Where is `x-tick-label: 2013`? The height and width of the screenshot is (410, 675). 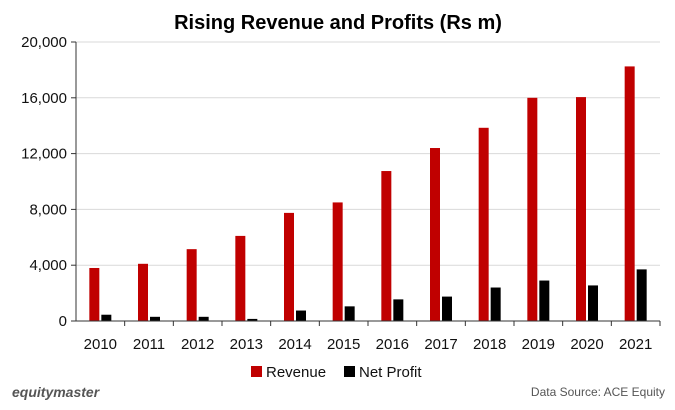
x-tick-label: 2013 is located at coordinates (246, 344).